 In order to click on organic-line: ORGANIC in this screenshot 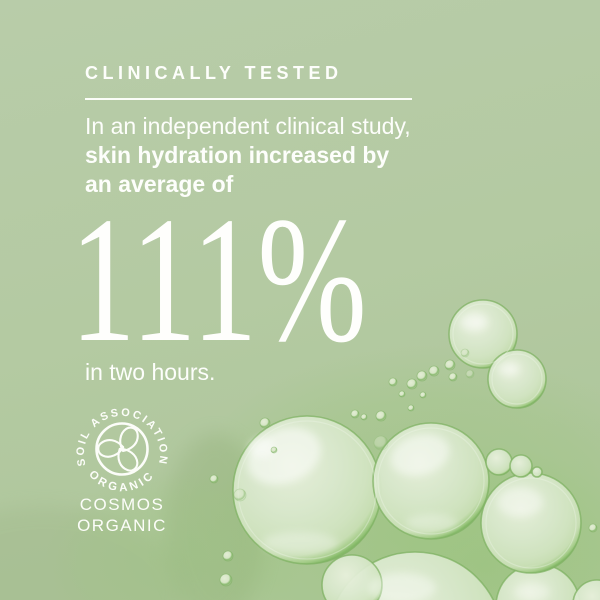, I will do `click(122, 525)`.